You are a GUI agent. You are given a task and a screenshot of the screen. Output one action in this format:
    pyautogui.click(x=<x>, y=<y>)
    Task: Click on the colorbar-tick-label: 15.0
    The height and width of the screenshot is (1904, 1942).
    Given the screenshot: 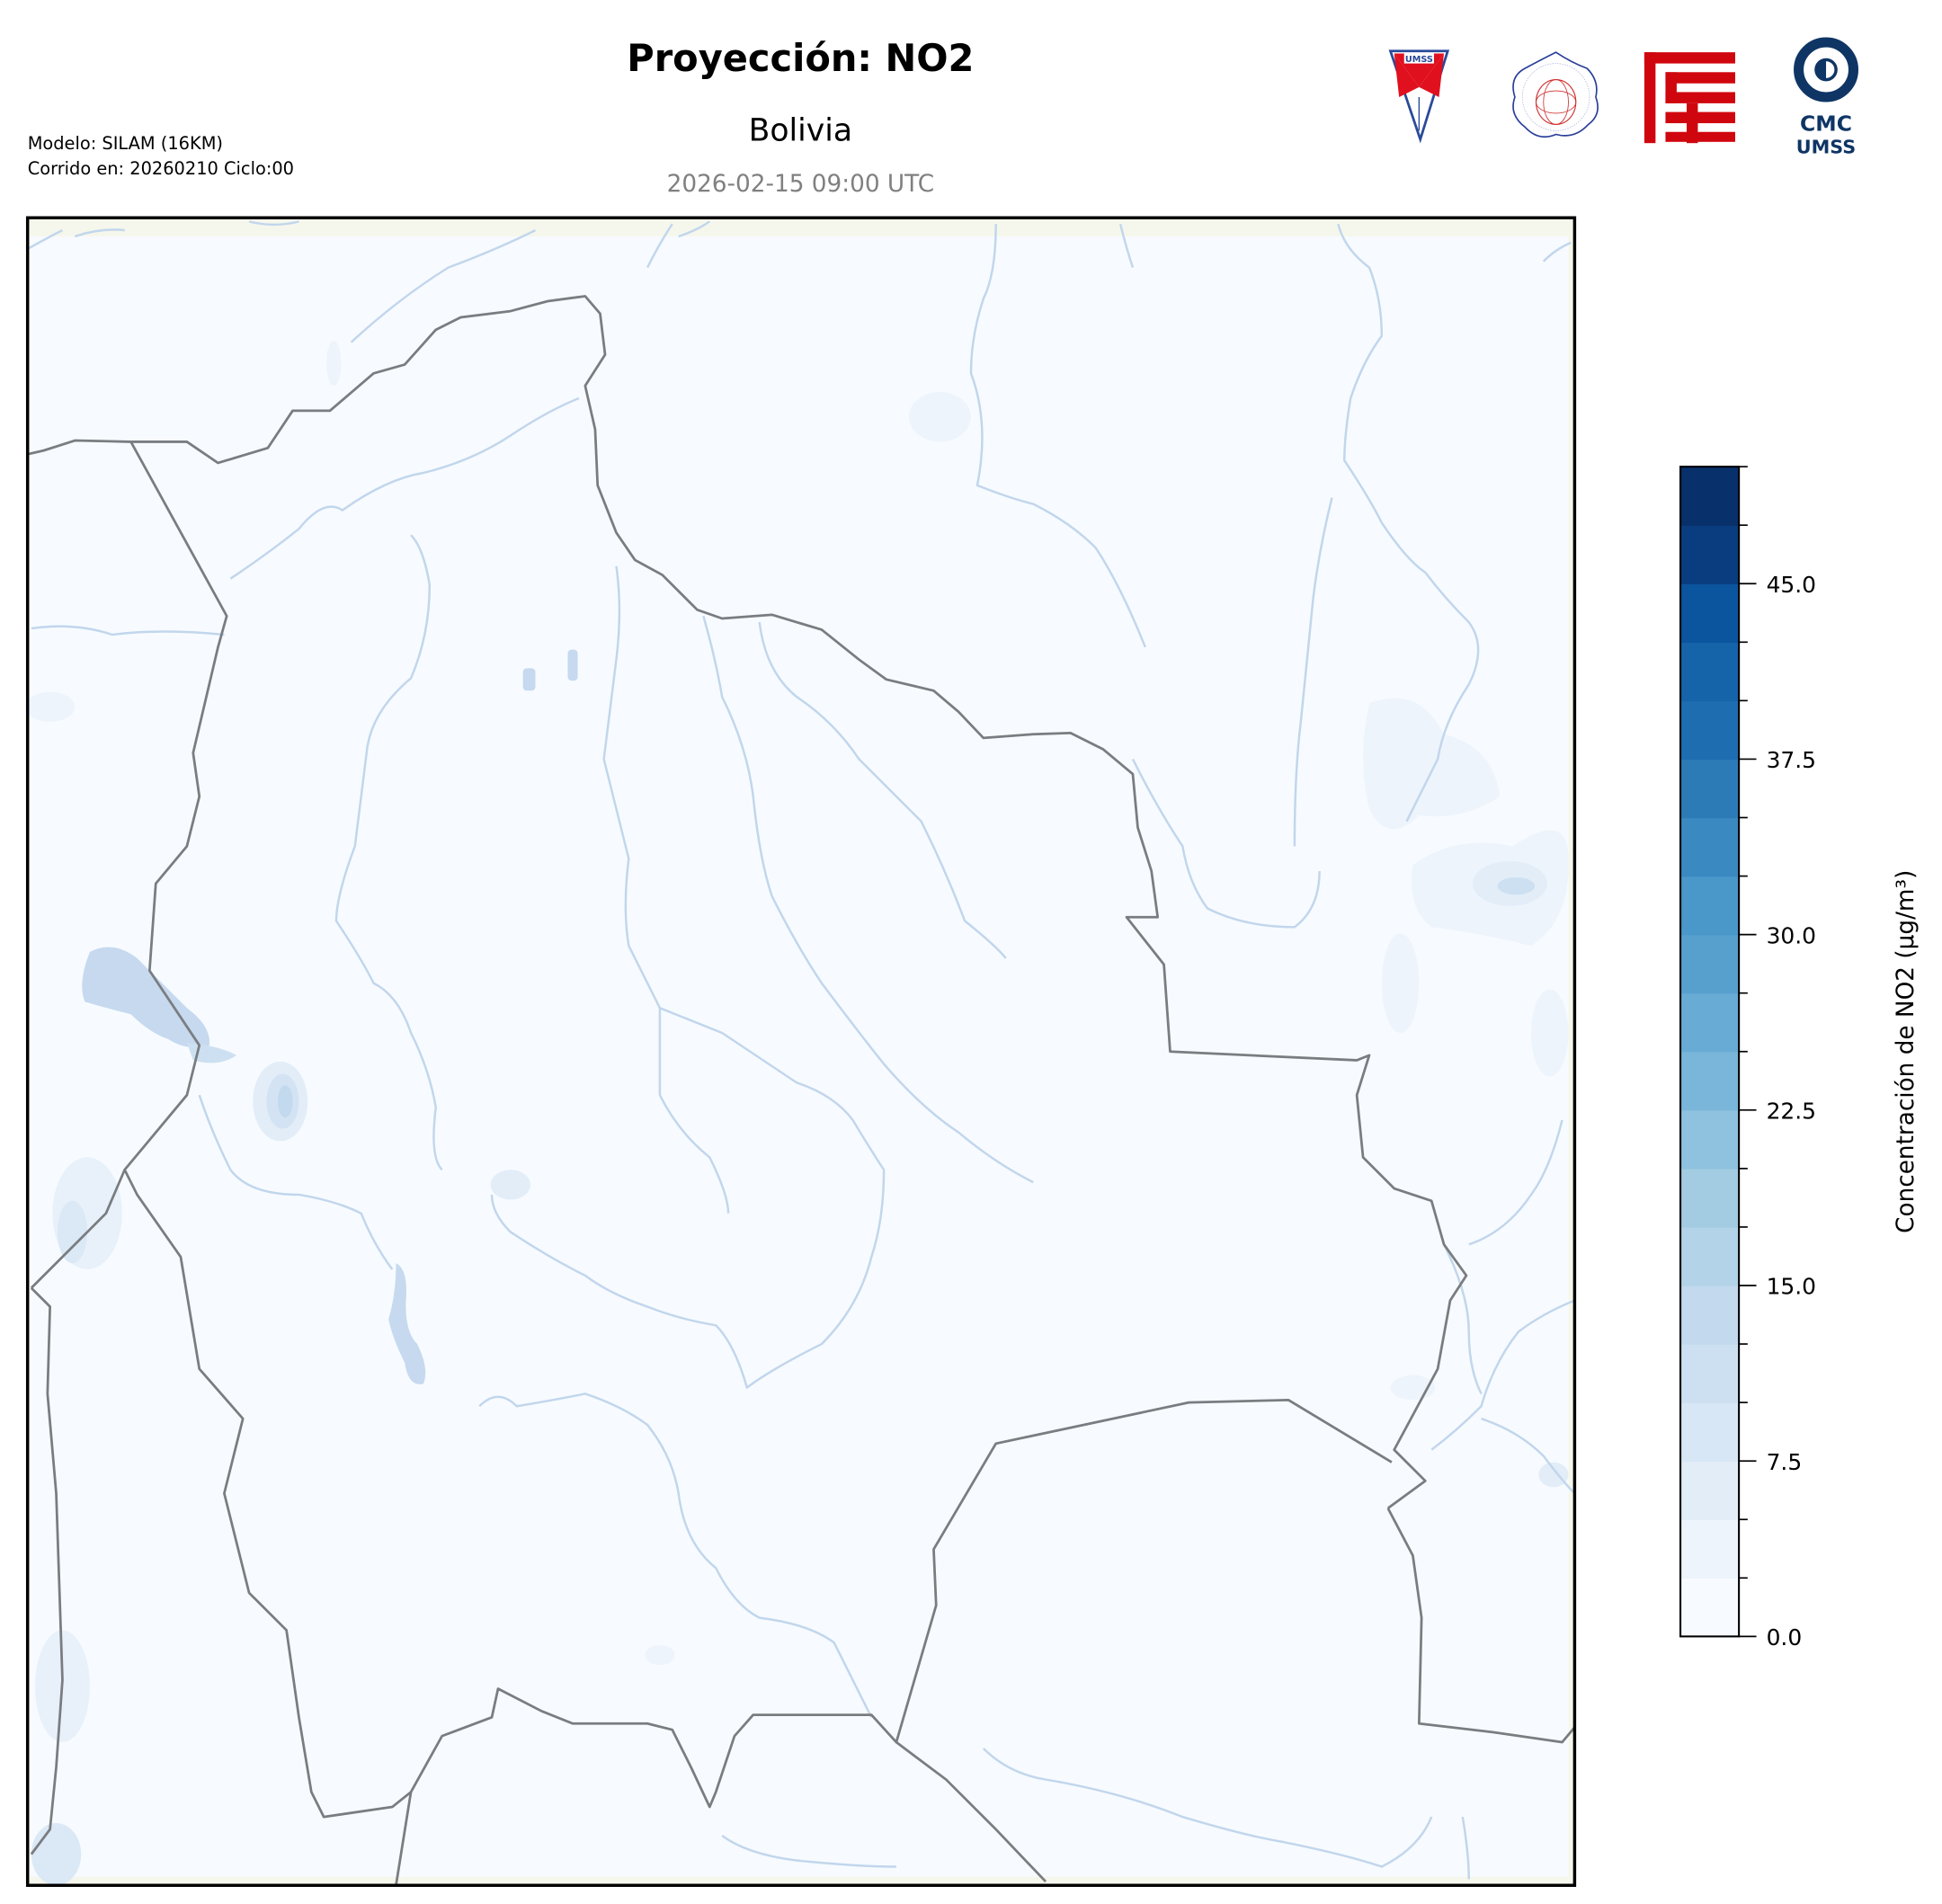 What is the action you would take?
    pyautogui.click(x=1791, y=1287)
    